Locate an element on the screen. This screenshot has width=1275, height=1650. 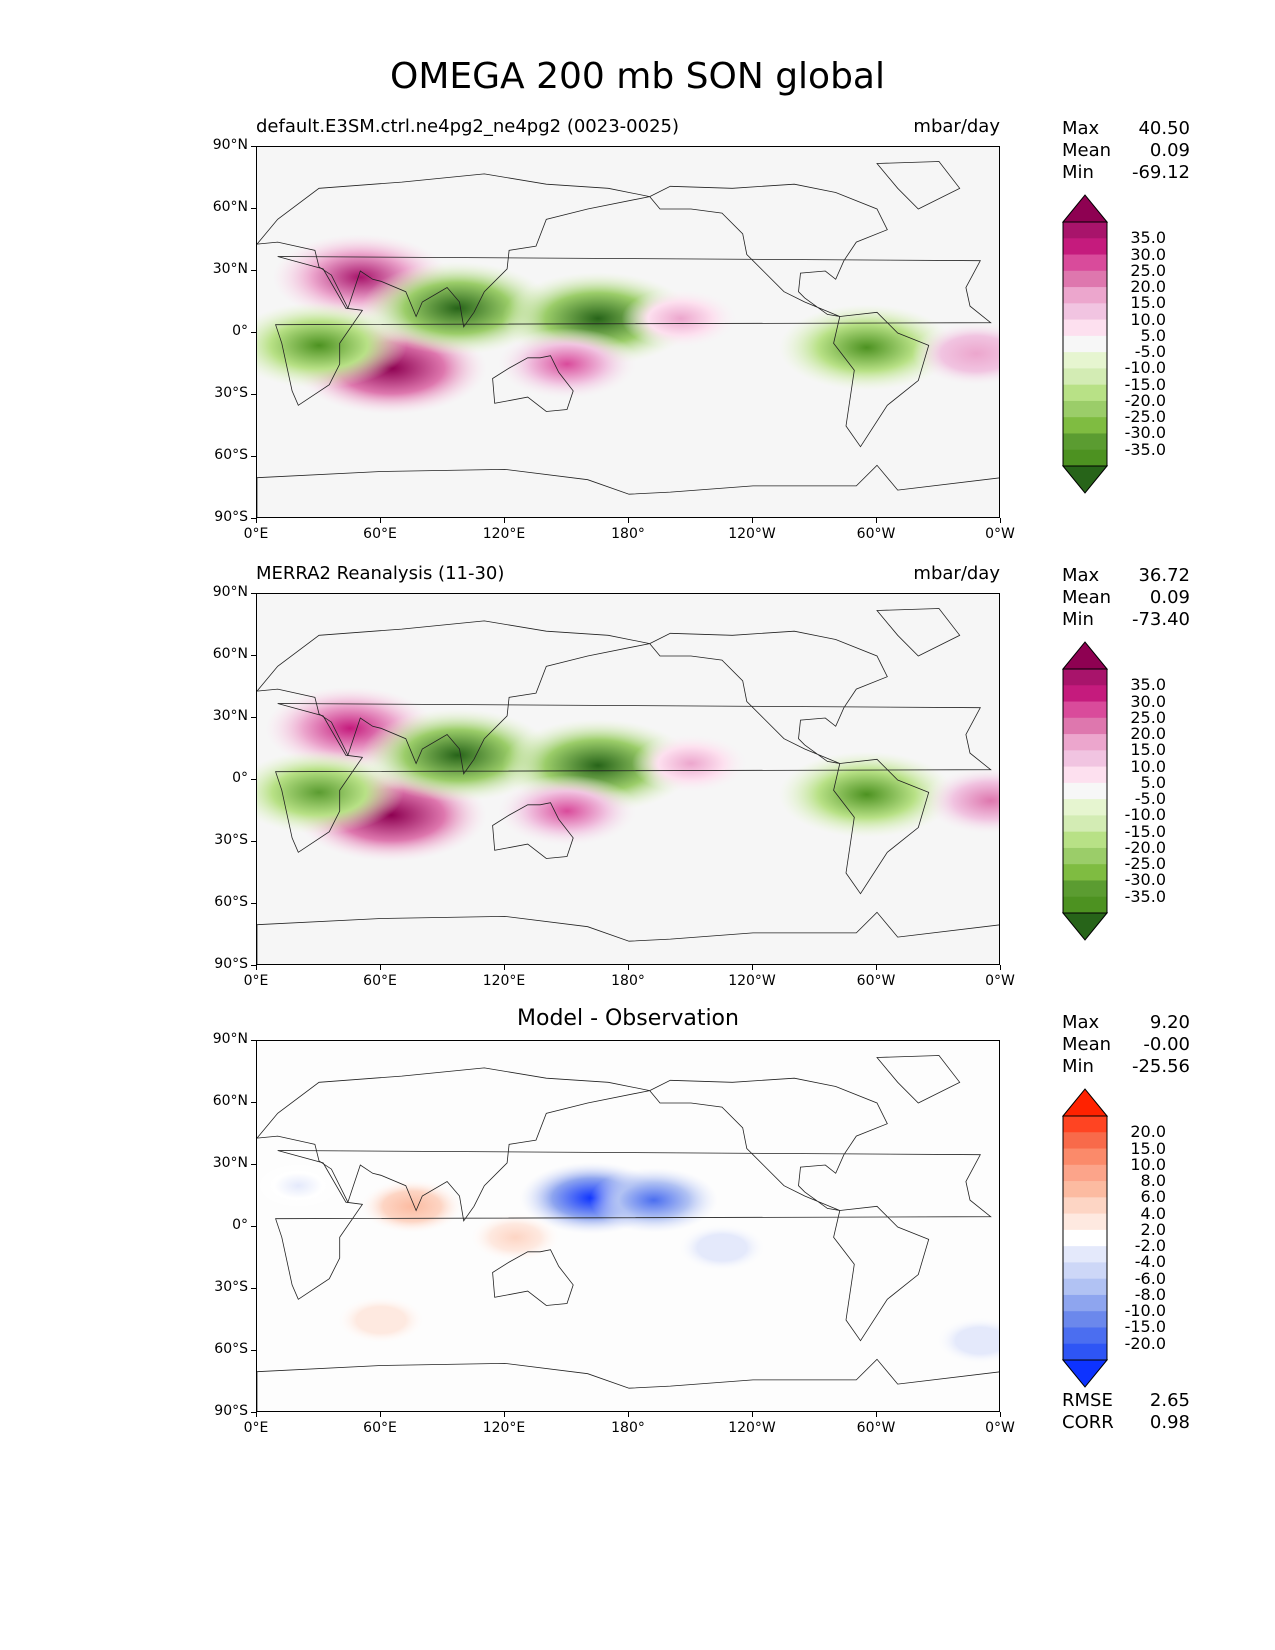
colorbar-tick-label: 2.0 is located at coordinates (1153, 1229).